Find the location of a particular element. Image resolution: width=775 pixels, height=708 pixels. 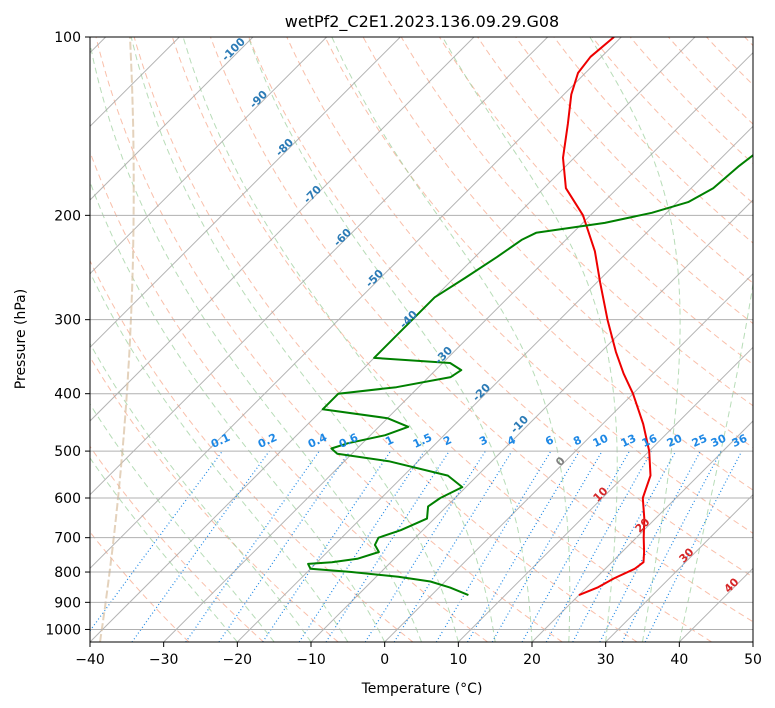

y-tick-label: 500 is located at coordinates (67, 452).